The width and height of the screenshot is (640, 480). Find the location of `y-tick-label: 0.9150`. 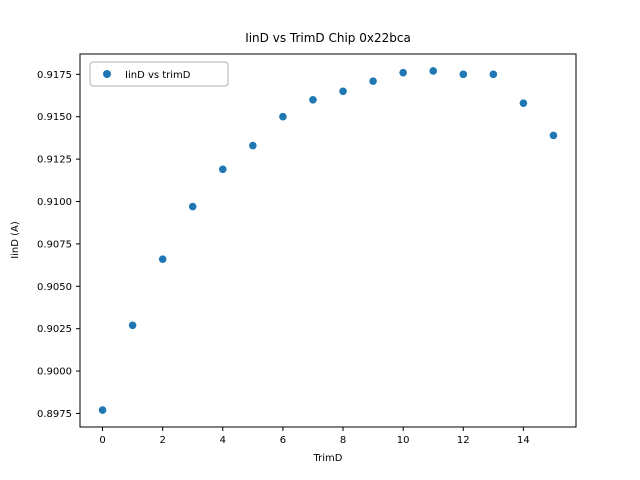

y-tick-label: 0.9150 is located at coordinates (54, 117).